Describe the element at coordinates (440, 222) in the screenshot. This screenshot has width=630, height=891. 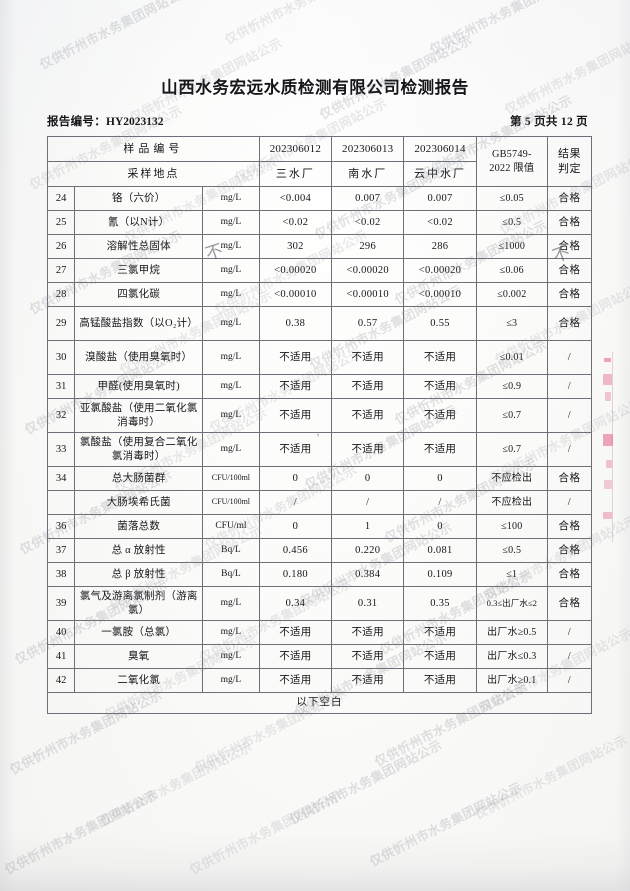
I see `row-value-sample-3: <0.02` at that location.